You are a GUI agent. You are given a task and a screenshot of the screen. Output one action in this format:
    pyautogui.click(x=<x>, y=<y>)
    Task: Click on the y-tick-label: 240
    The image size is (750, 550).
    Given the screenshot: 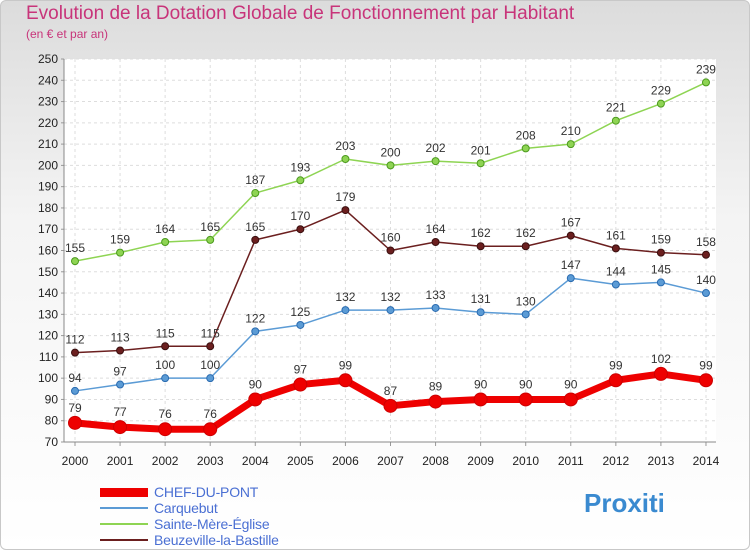 What is the action you would take?
    pyautogui.click(x=48, y=80)
    